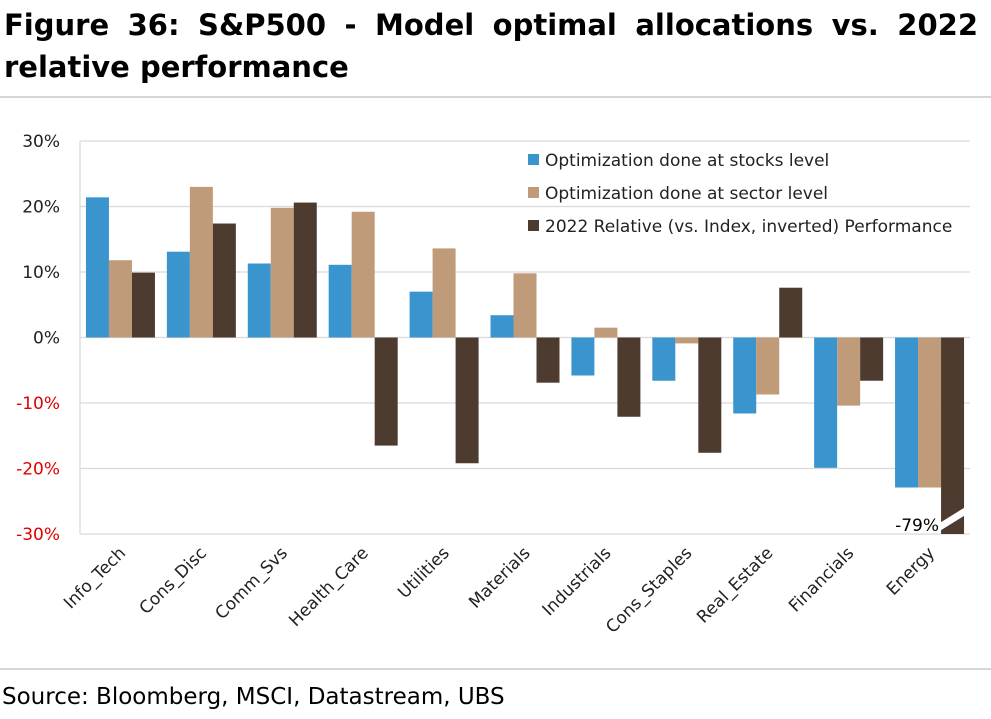  Describe the element at coordinates (687, 161) in the screenshot. I see `legend-label: Optimization done at stocks level` at that location.